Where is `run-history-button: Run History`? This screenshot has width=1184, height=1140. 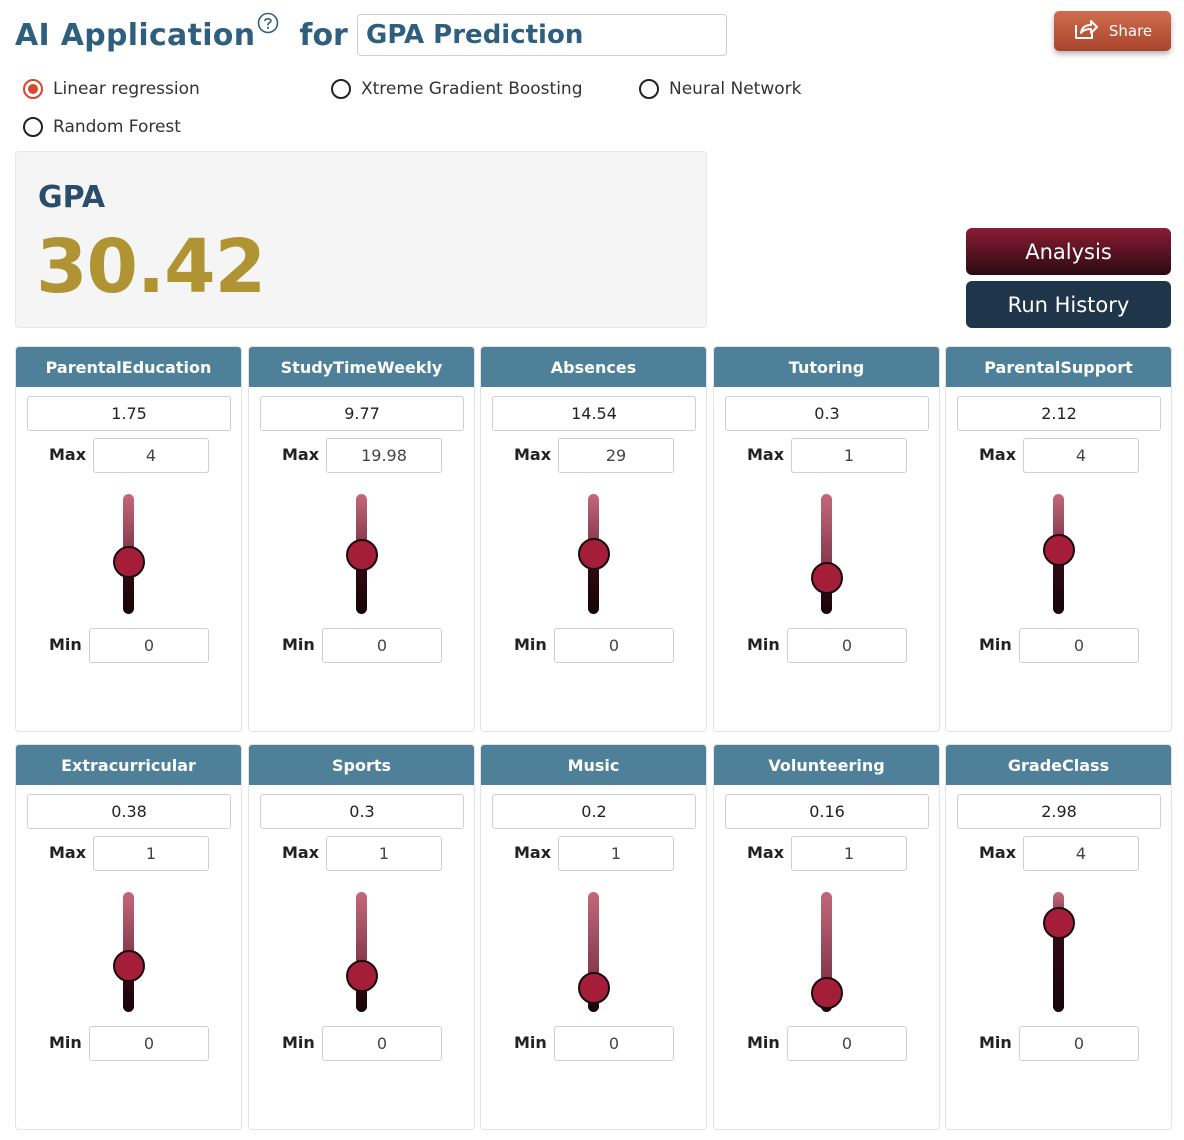
run-history-button: Run History is located at coordinates (1068, 304).